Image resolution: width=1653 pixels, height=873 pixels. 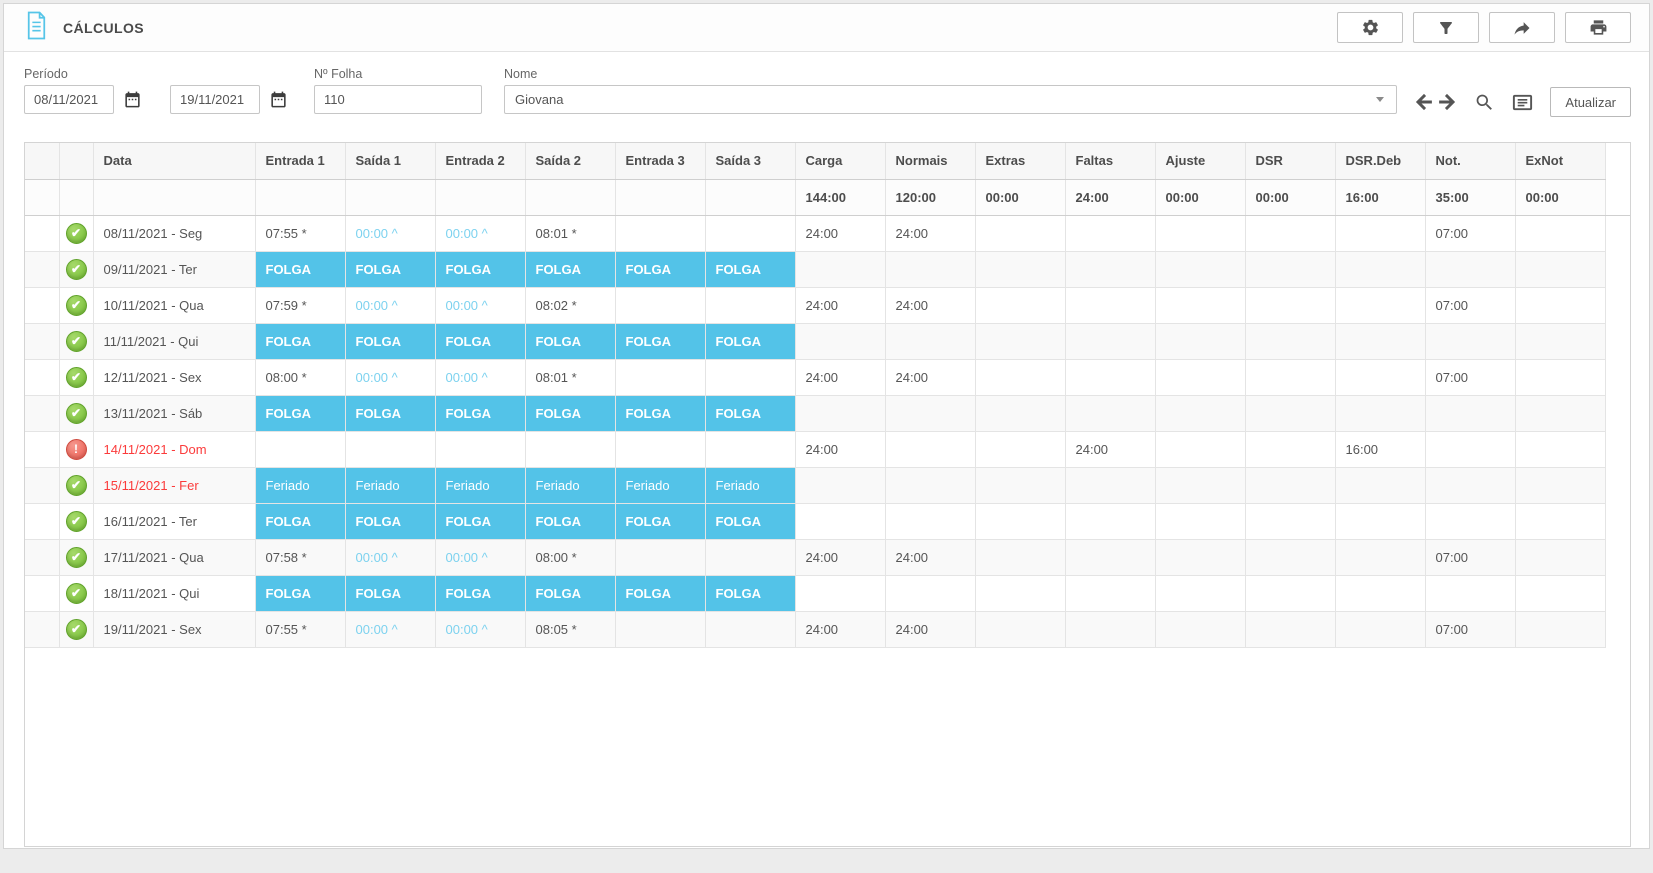 What do you see at coordinates (76, 449) in the screenshot?
I see `status-alert-icon: !` at bounding box center [76, 449].